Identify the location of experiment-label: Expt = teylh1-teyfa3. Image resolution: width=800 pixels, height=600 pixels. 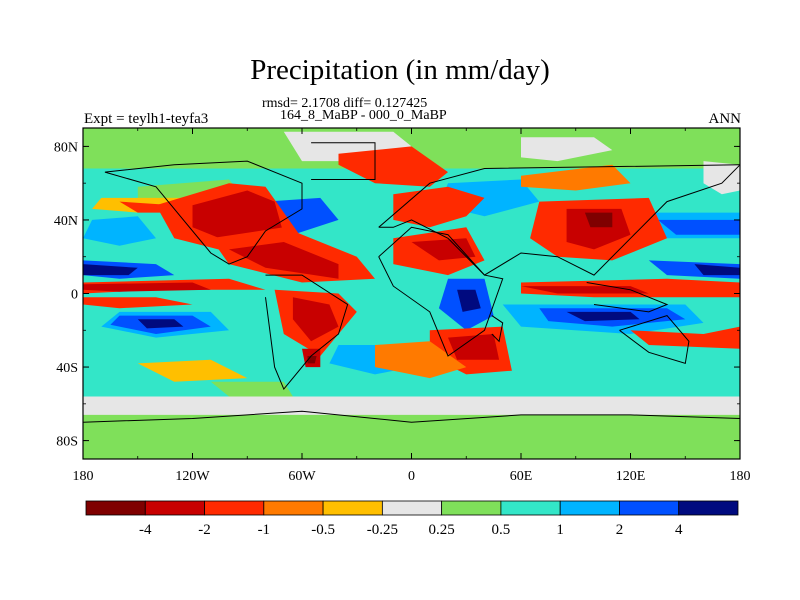
(146, 119).